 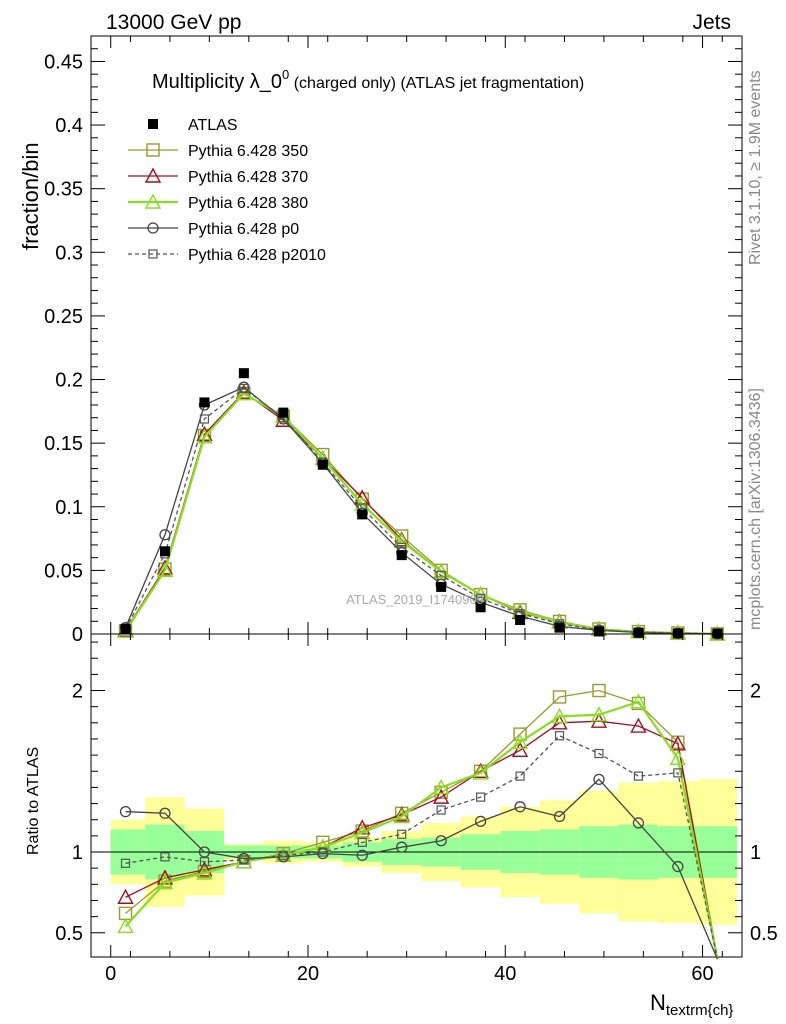 What do you see at coordinates (63, 62) in the screenshot?
I see `y-tick-label: 0.45` at bounding box center [63, 62].